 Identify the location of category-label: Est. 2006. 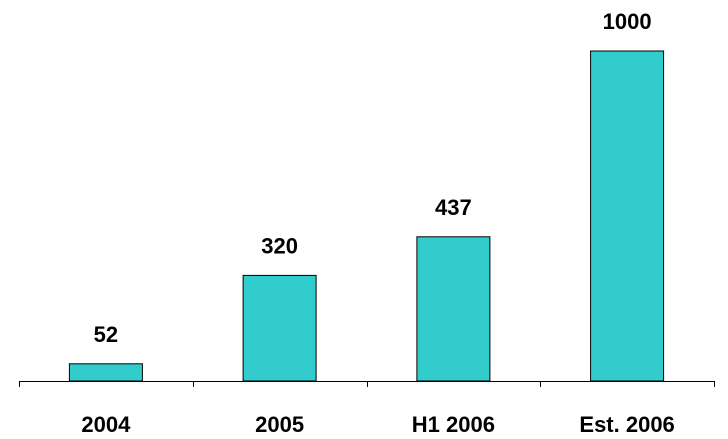
(626, 424).